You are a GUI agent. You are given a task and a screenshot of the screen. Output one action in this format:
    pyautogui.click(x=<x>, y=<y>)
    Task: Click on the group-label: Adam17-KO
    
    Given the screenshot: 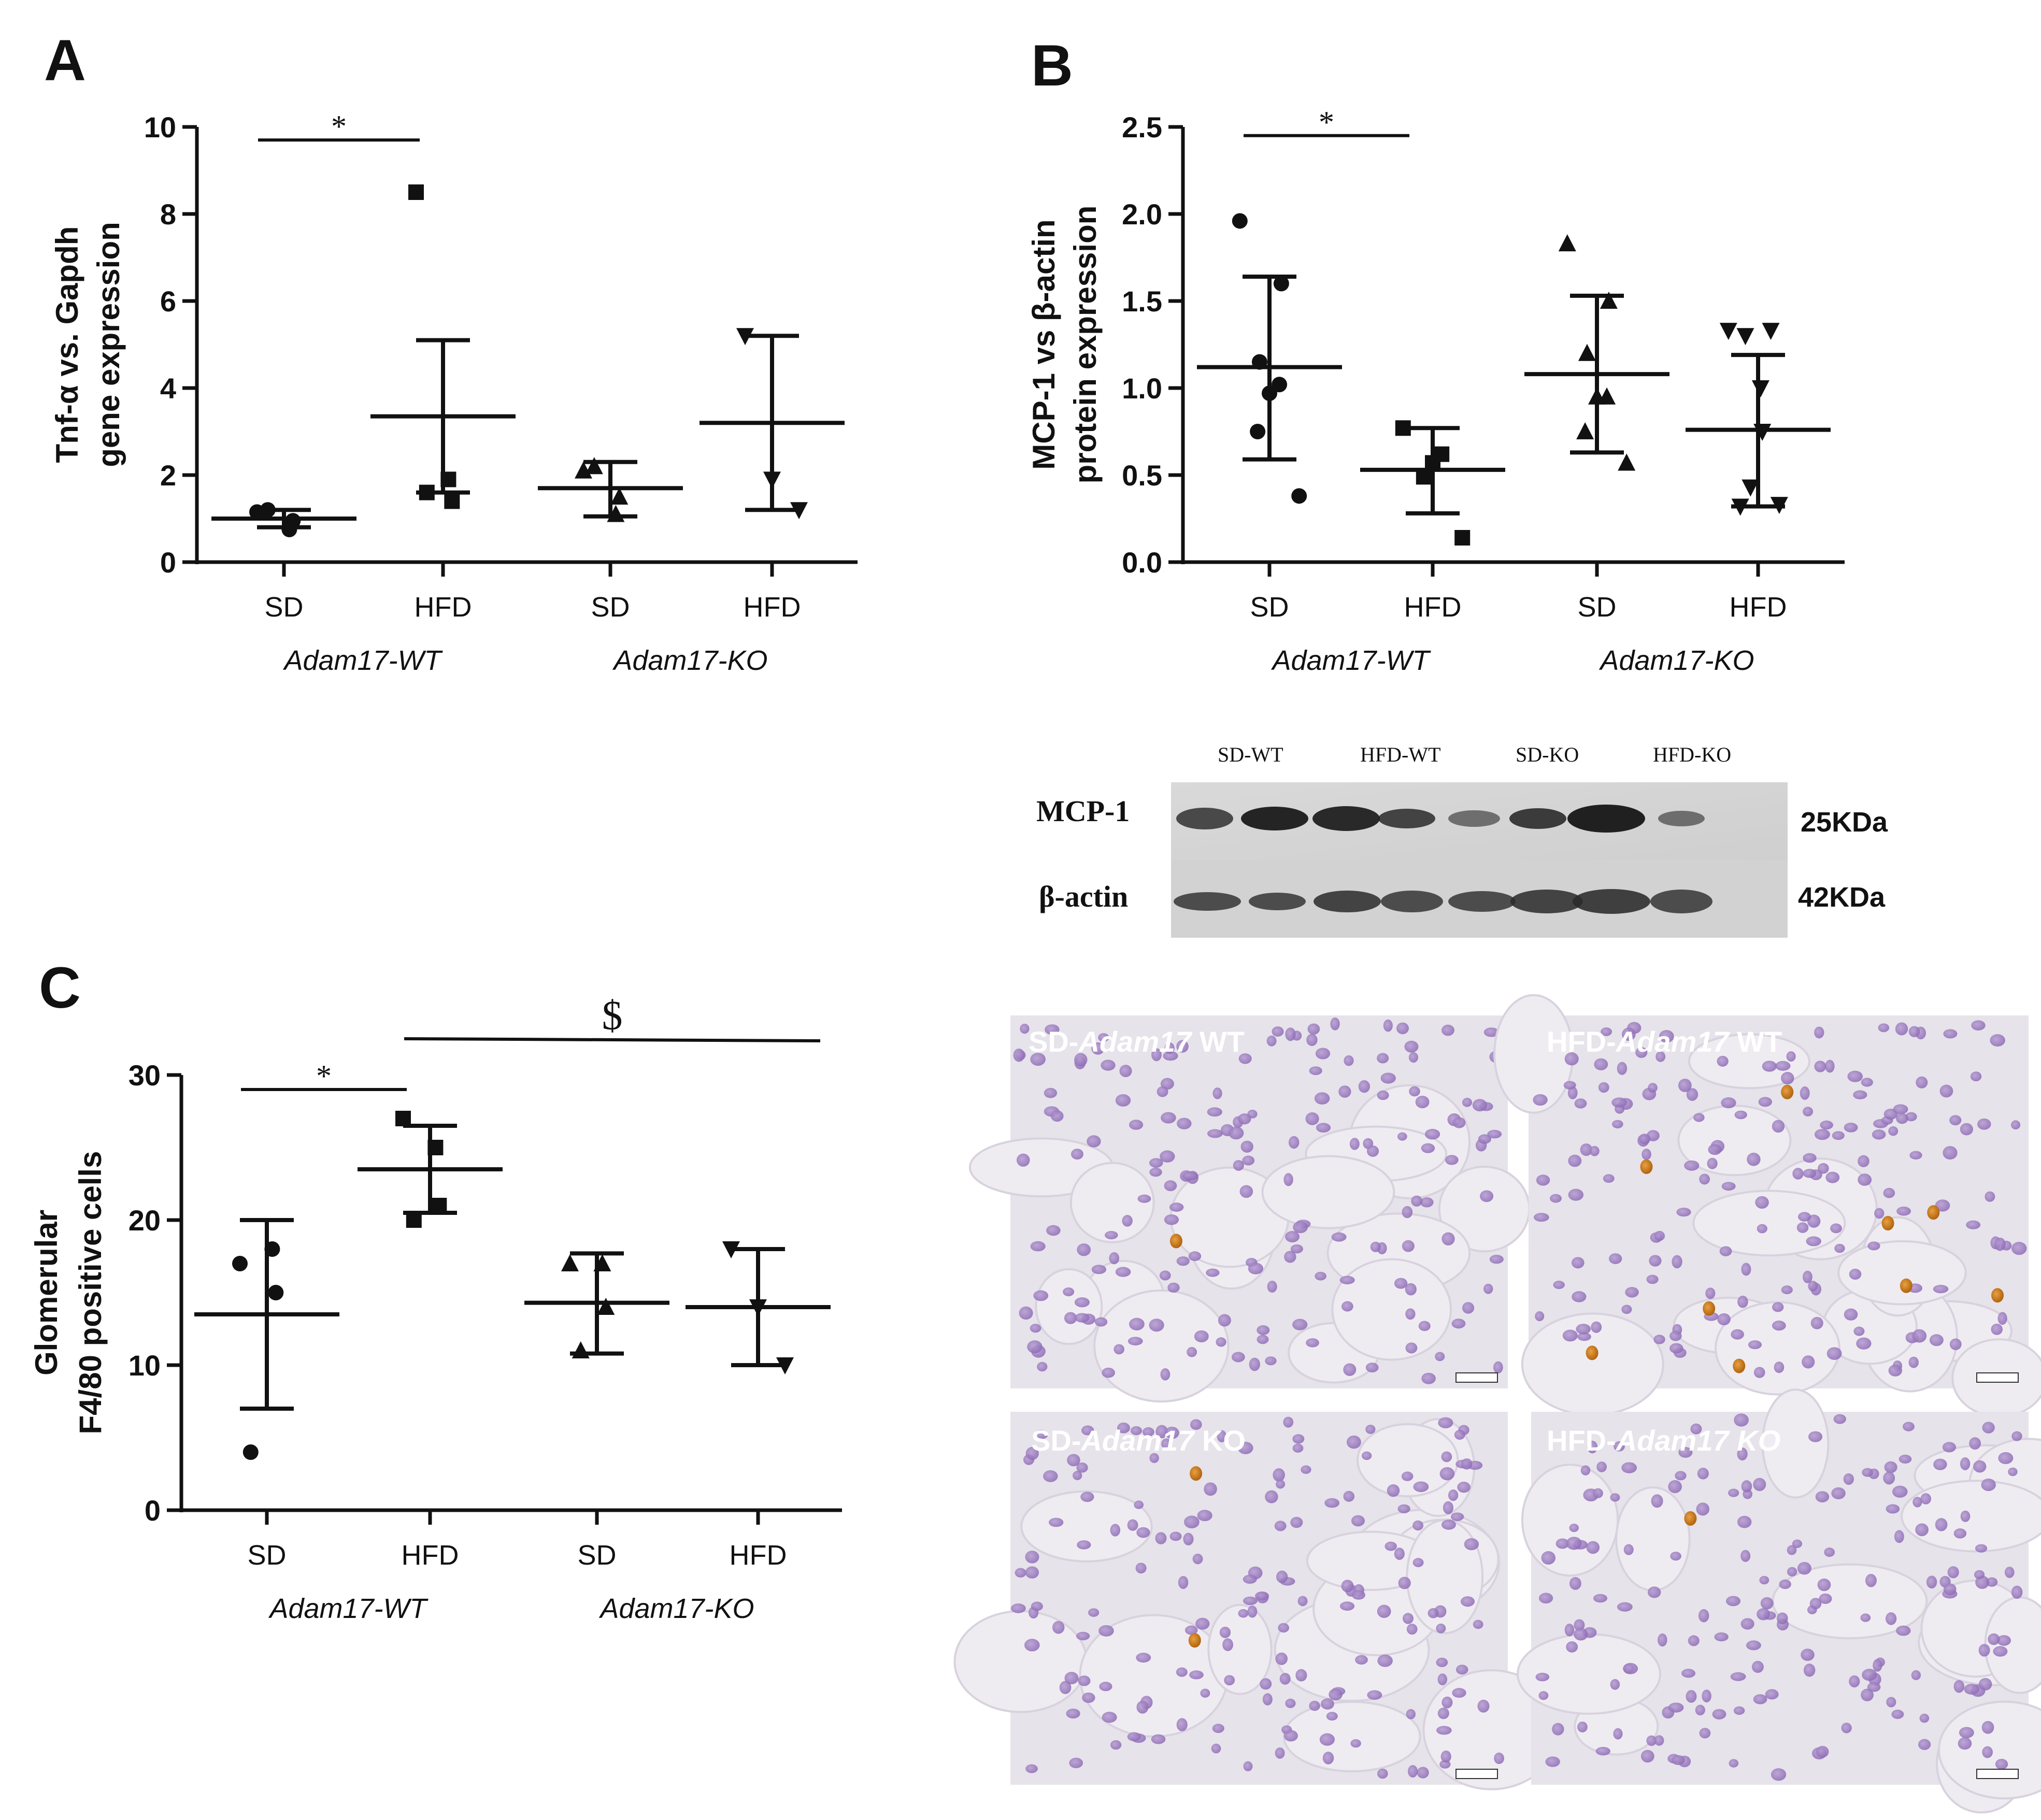 What is the action you would take?
    pyautogui.click(x=1676, y=660)
    